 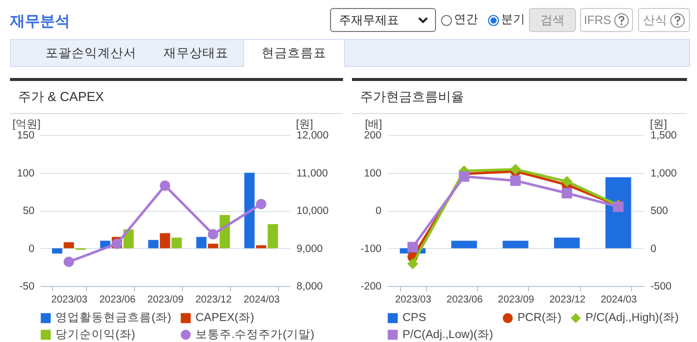 What do you see at coordinates (25, 136) in the screenshot?
I see `y-tick-label: 150` at bounding box center [25, 136].